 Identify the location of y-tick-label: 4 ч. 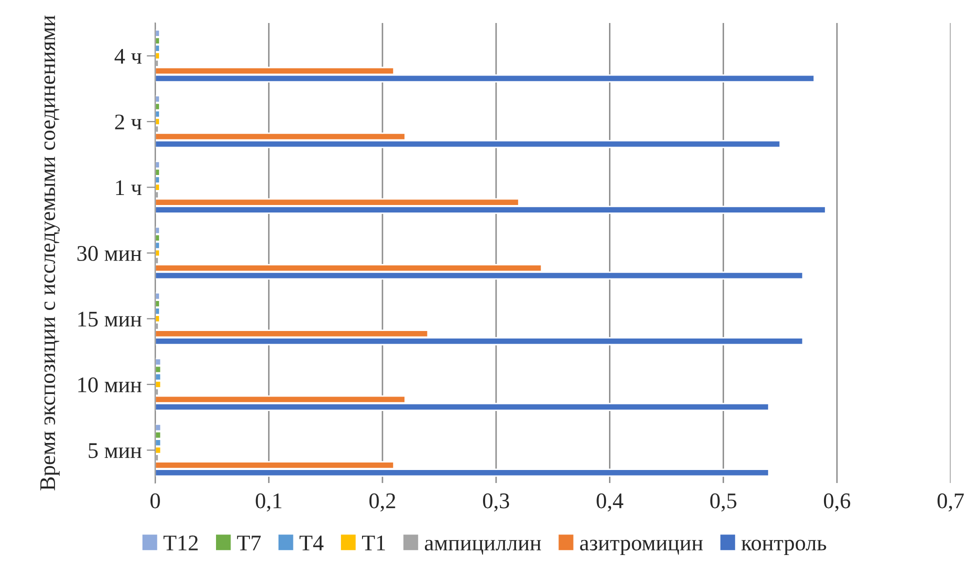
(128, 56).